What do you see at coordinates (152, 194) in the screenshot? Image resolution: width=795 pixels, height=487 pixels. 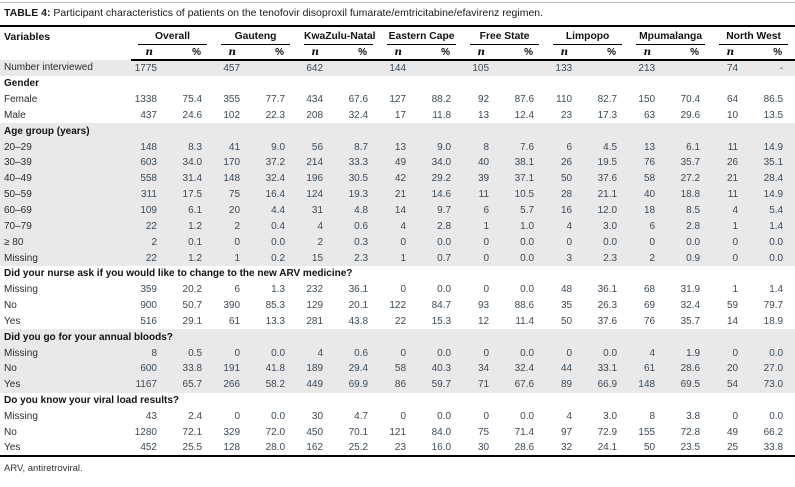 I see `cell-n: 311` at bounding box center [152, 194].